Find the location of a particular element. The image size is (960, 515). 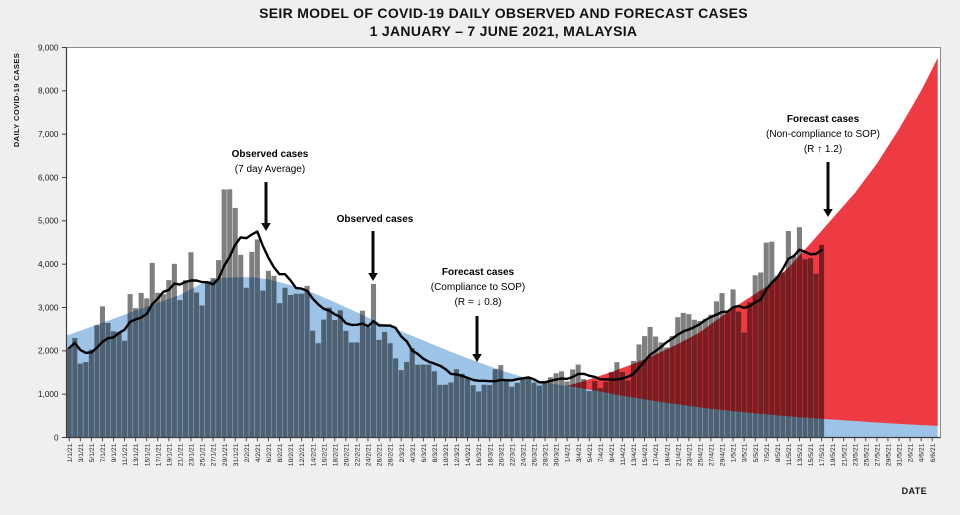

svg-text: 9/5/21 is located at coordinates (778, 452).